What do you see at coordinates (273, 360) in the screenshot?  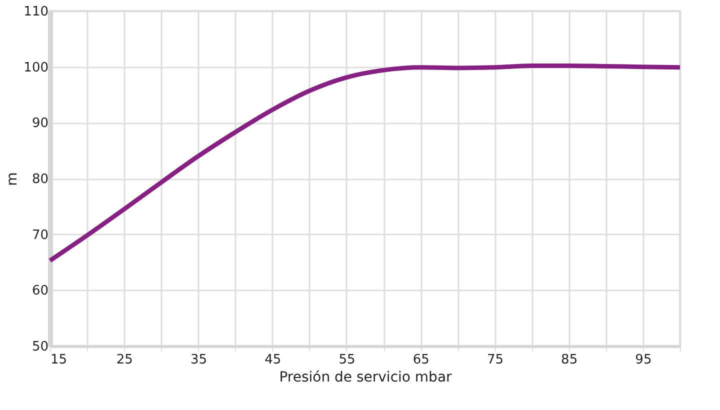 I see `x-tick-label: 45` at bounding box center [273, 360].